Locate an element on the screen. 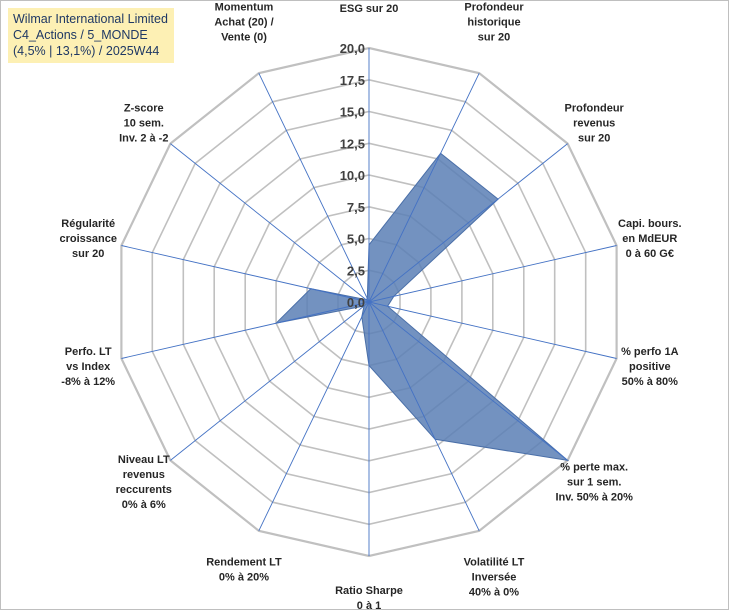 This screenshot has height=610, width=729. axis-label-line: Z-score is located at coordinates (144, 108).